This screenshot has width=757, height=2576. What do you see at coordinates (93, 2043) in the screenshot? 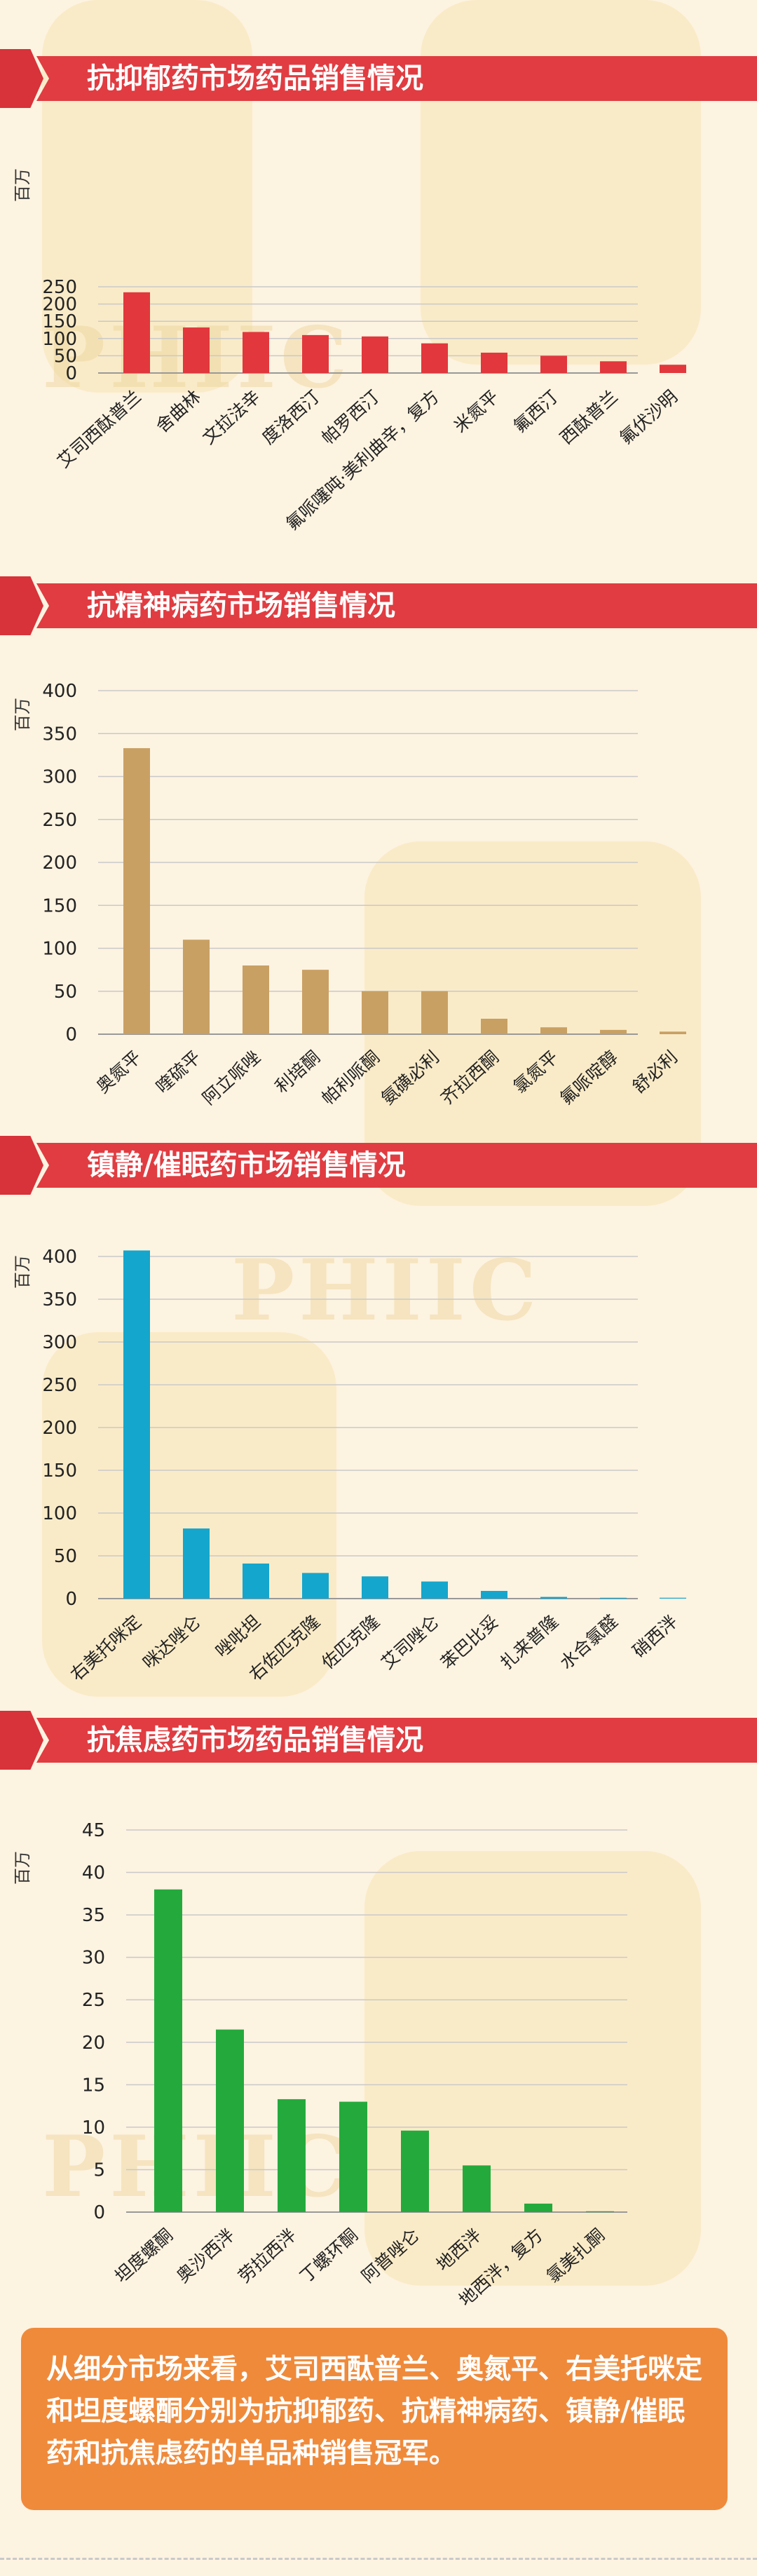
I see `y-tick-label: 20` at bounding box center [93, 2043].